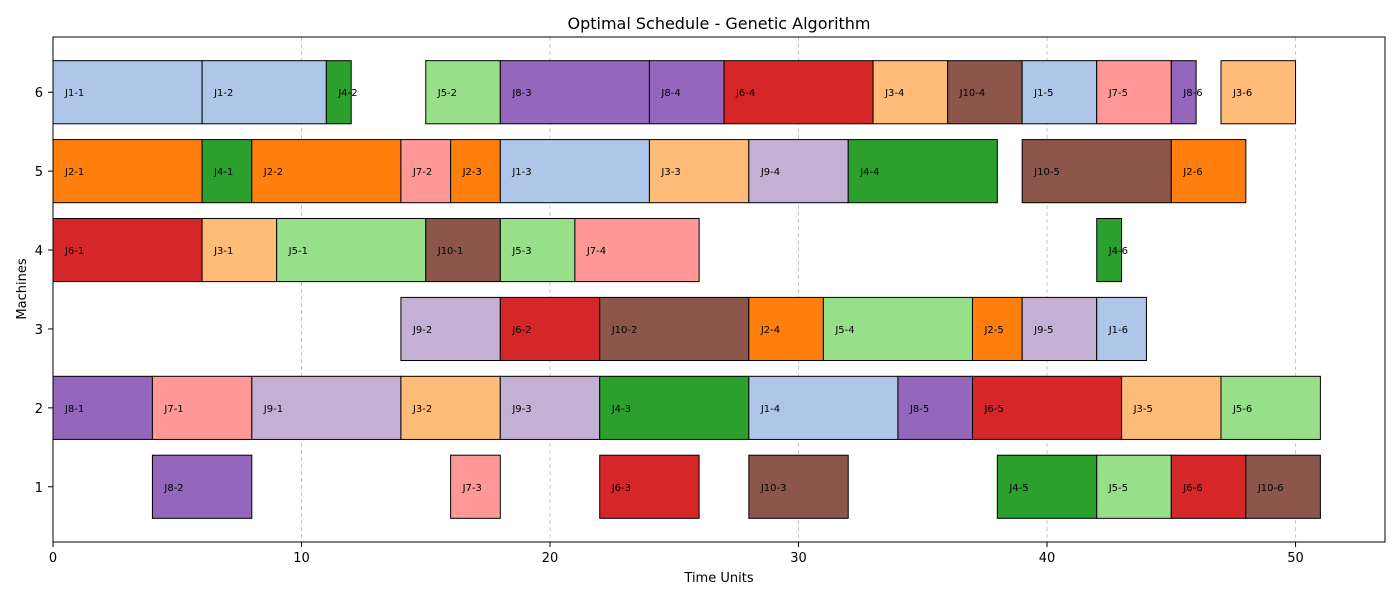  I want to click on task-label-J1-2: J1-2, so click(223, 93).